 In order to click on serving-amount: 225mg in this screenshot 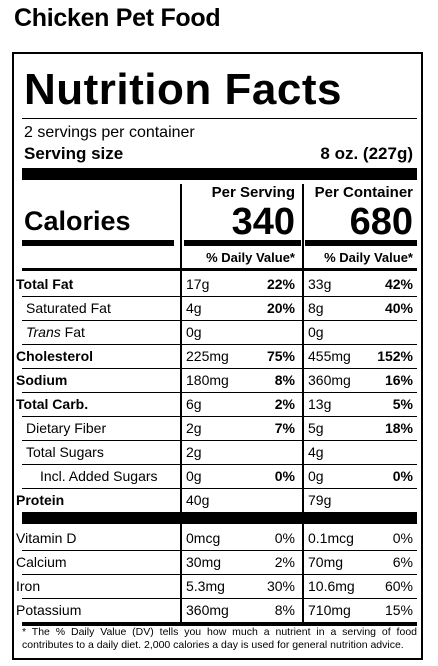, I will do `click(207, 356)`.